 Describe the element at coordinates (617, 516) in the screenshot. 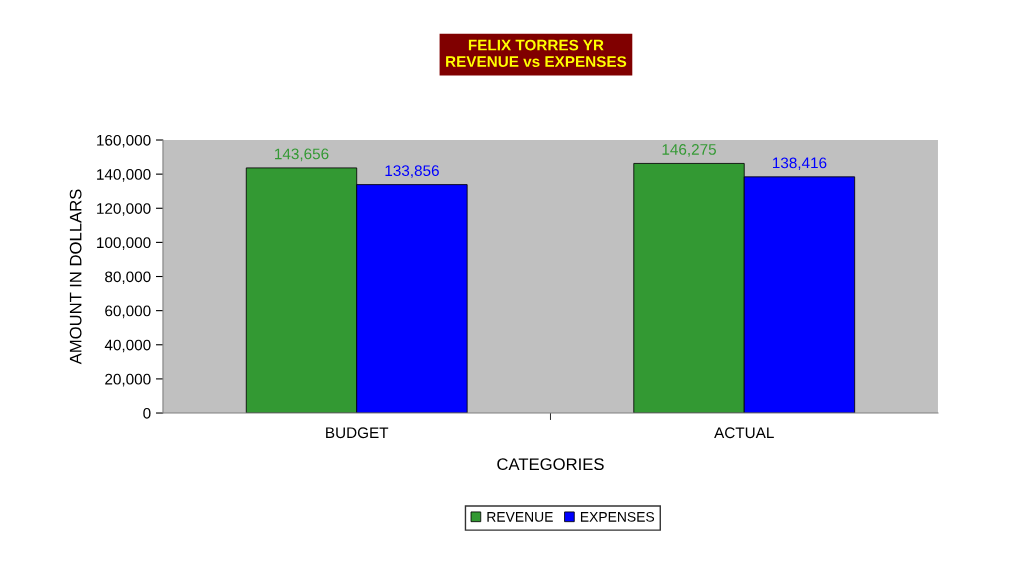

I see `legend-label: EXPENSES` at that location.